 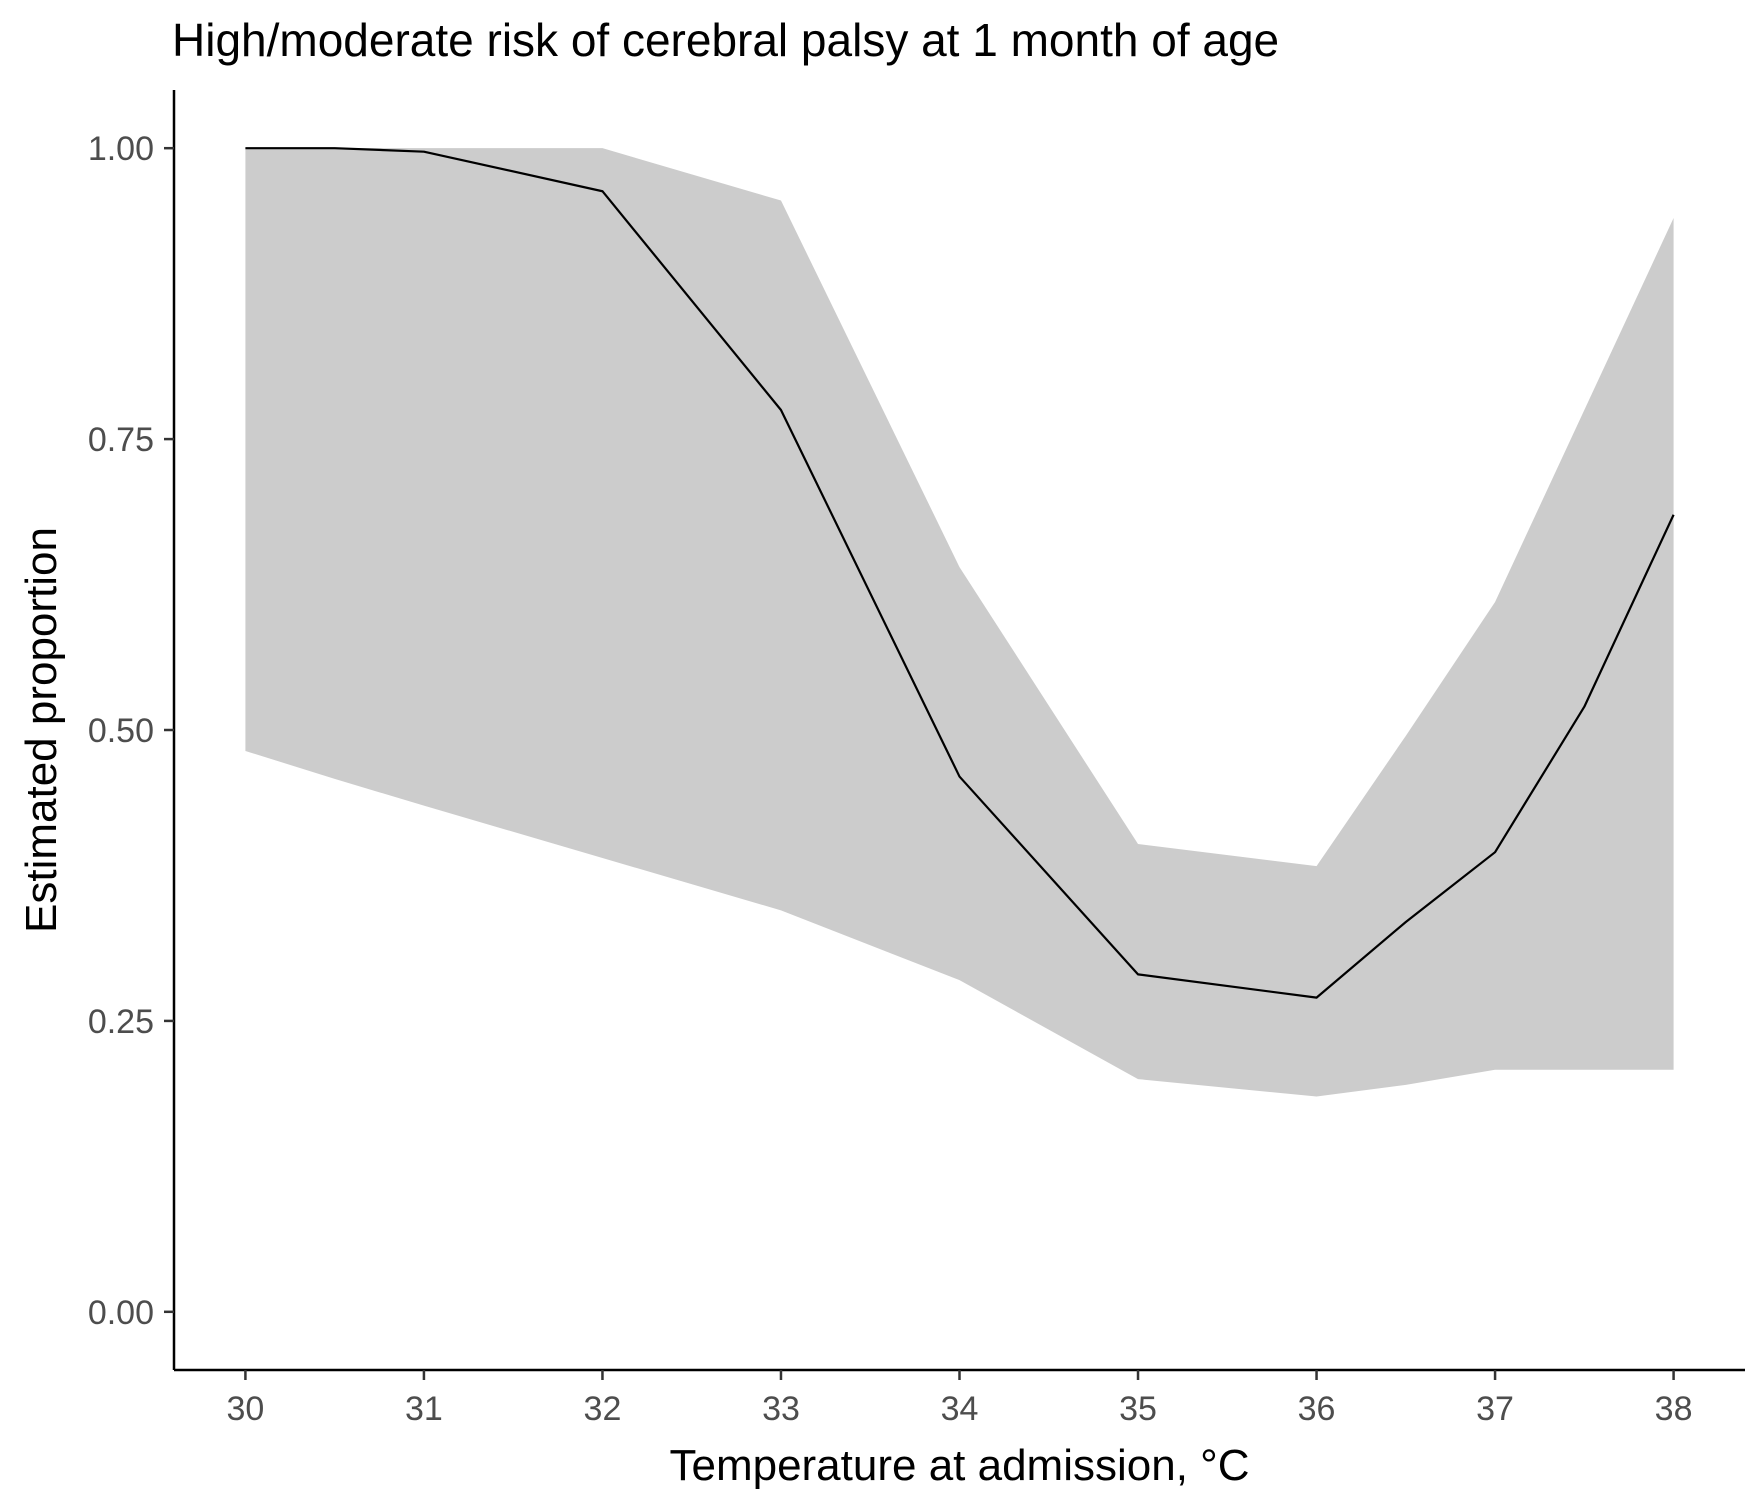 What do you see at coordinates (959, 1465) in the screenshot?
I see `x-axis-title: Temperature at admission, °C` at bounding box center [959, 1465].